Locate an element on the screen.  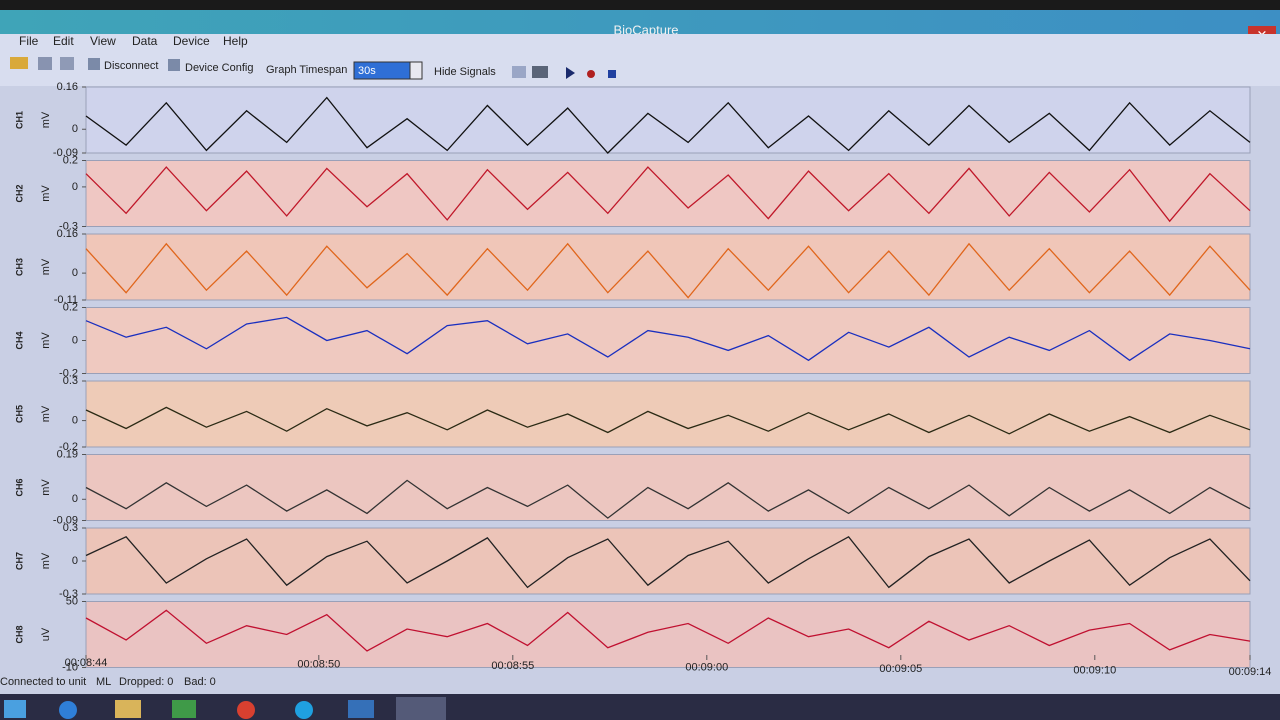
disconnect-icon is located at coordinates (94, 64).